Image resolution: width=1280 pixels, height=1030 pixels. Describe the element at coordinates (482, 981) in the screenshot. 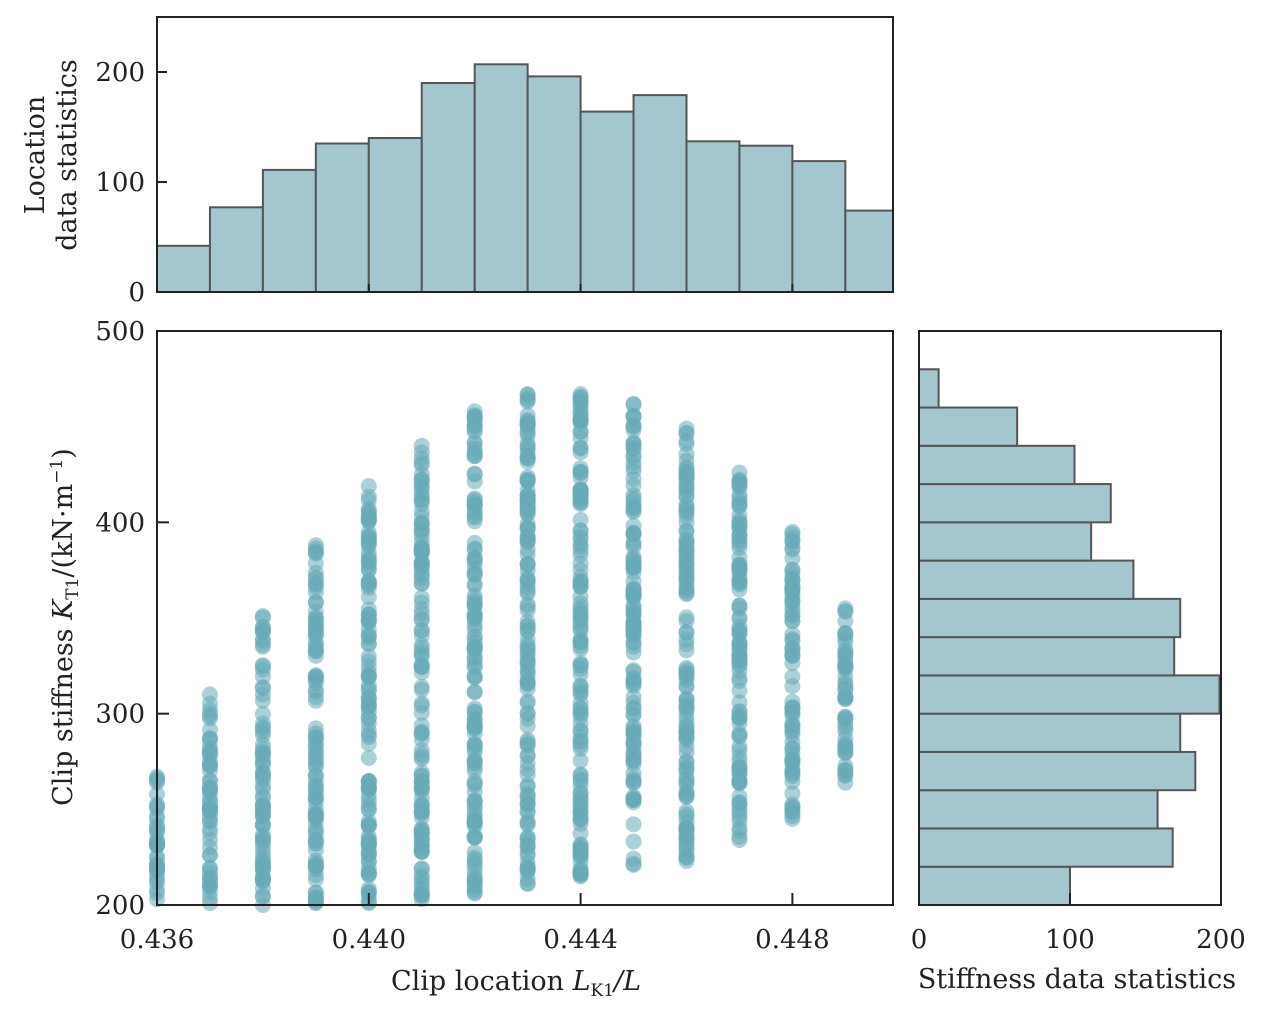

I see `main-x-label-prefix: Clip location` at that location.